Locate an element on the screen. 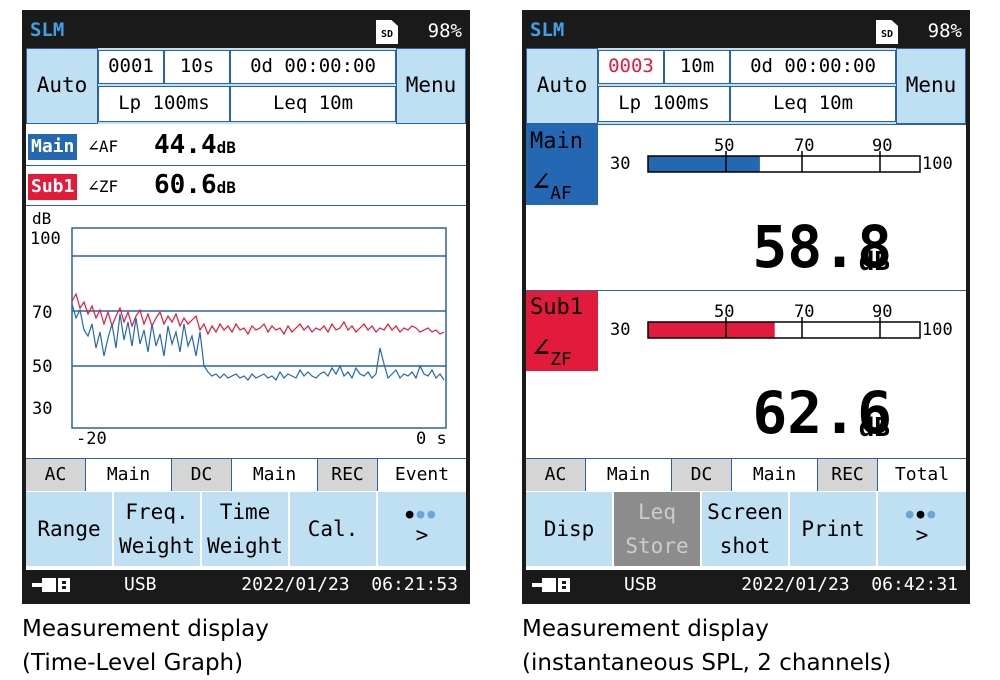 The width and height of the screenshot is (1000, 680). channel-sub-row: Sub1 ∠ZF 60.6dB is located at coordinates (246, 186).